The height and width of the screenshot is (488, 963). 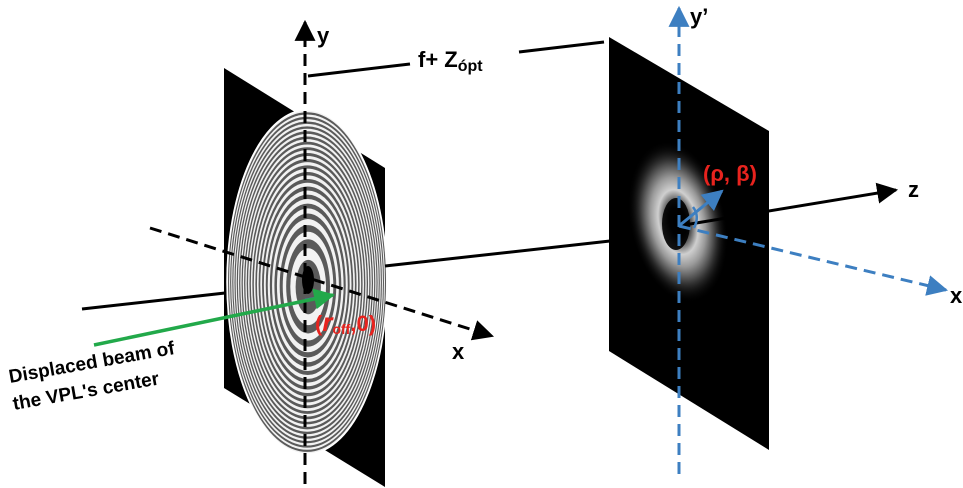 I want to click on polar-coordinates-label: (ρ, β), so click(x=730, y=173).